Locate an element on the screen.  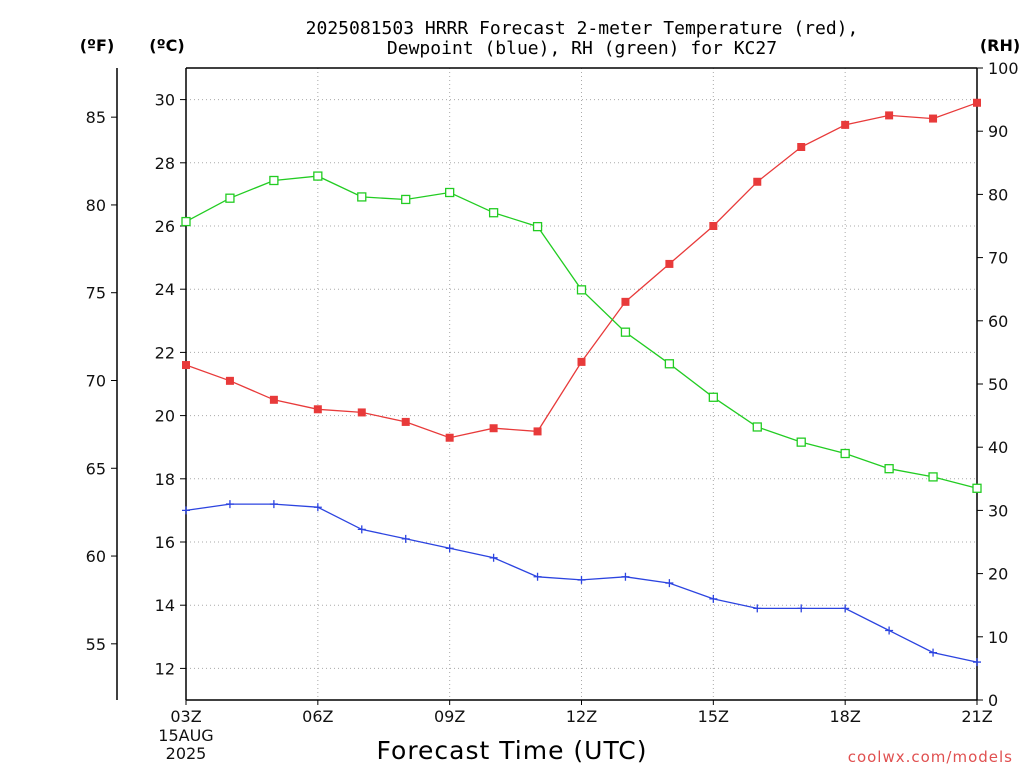
fahrenheit-tick-label: 85 is located at coordinates (96, 117).